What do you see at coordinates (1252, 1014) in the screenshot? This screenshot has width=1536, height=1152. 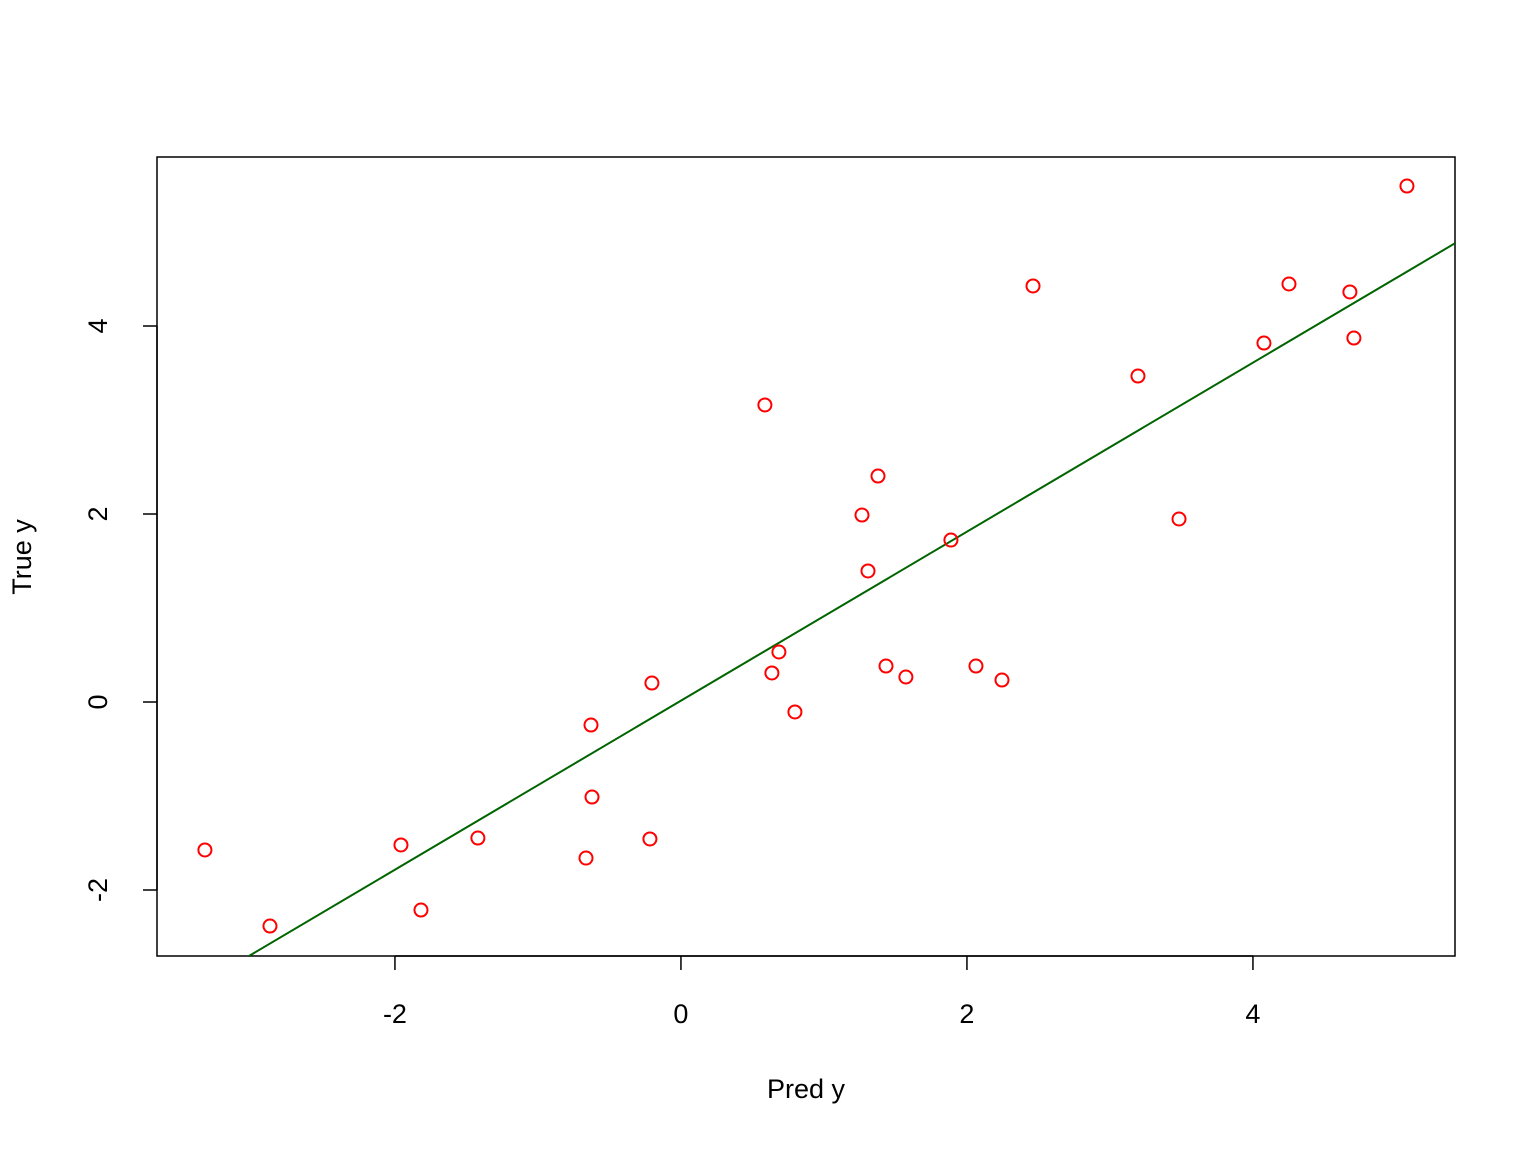 I see `x-tick-label: 4` at bounding box center [1252, 1014].